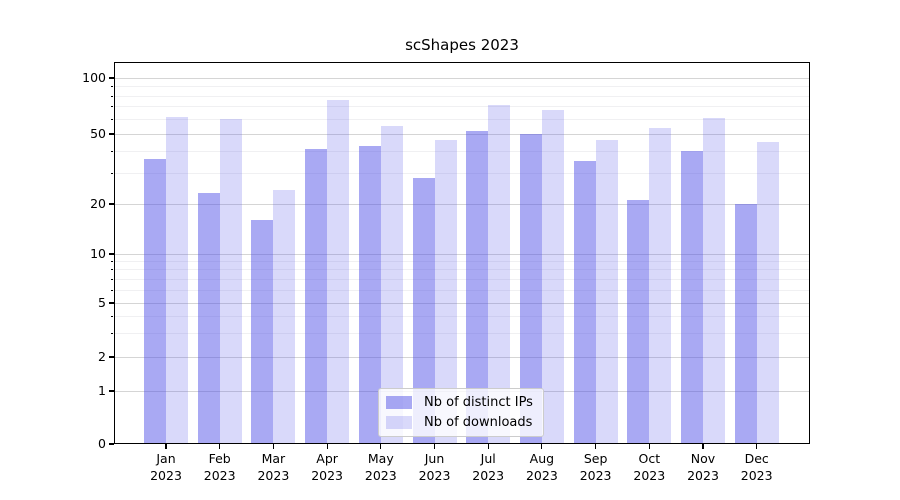 The height and width of the screenshot is (500, 900). What do you see at coordinates (596, 446) in the screenshot?
I see `x-tick-mark-sep` at bounding box center [596, 446].